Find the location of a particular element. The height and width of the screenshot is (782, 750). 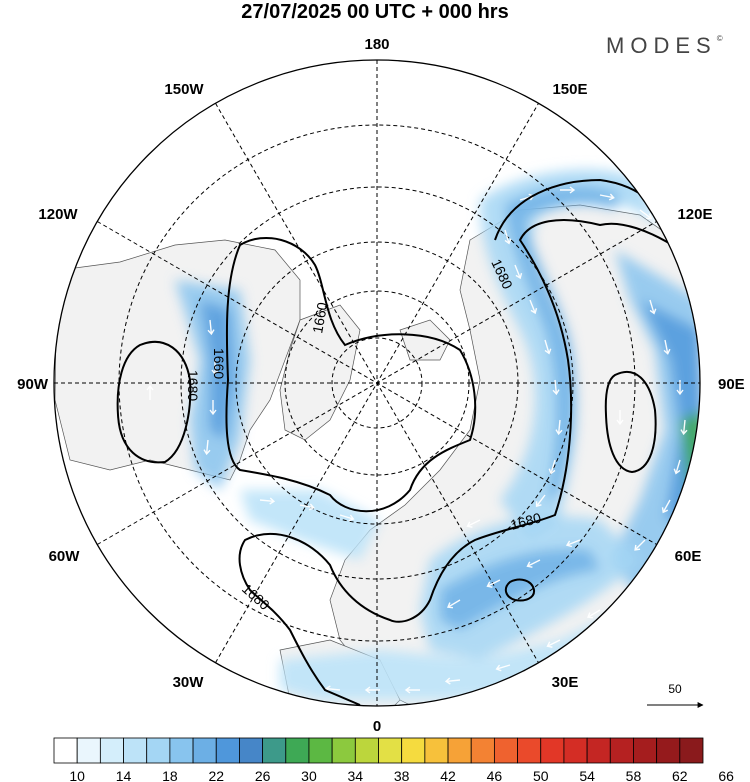

jet-europe-core is located at coordinates (520, 589).